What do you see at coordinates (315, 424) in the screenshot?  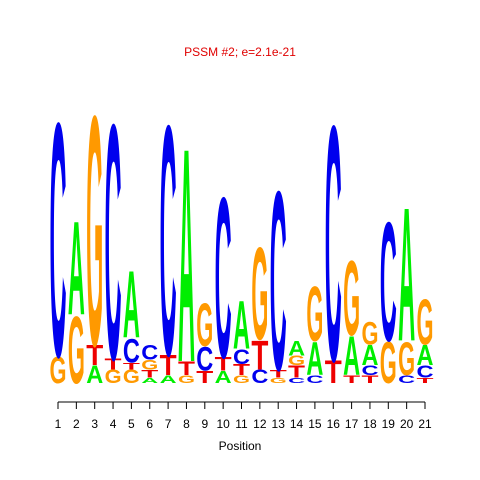 I see `x-tick-label: 15` at bounding box center [315, 424].